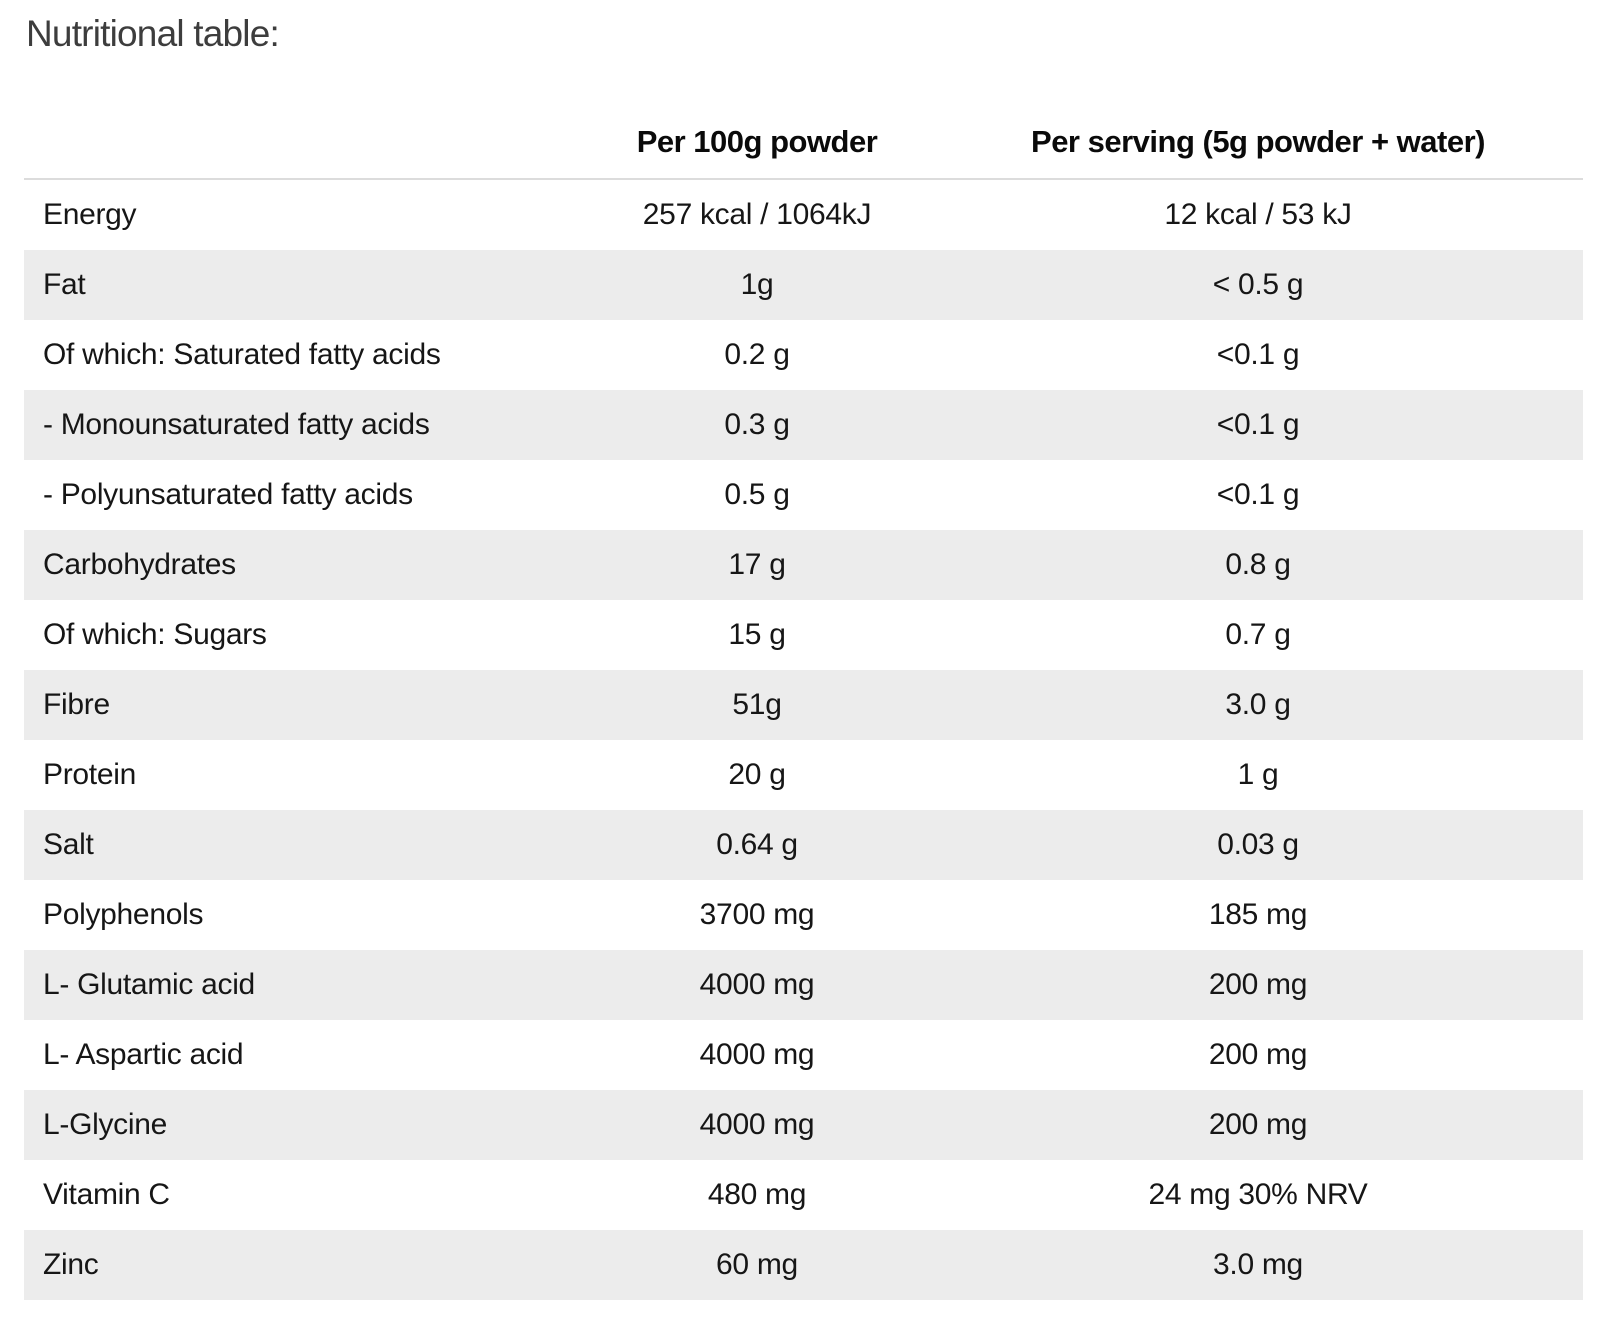  What do you see at coordinates (1258, 141) in the screenshot?
I see `column-header-per-serving: Per serving (5g powder + water)` at bounding box center [1258, 141].